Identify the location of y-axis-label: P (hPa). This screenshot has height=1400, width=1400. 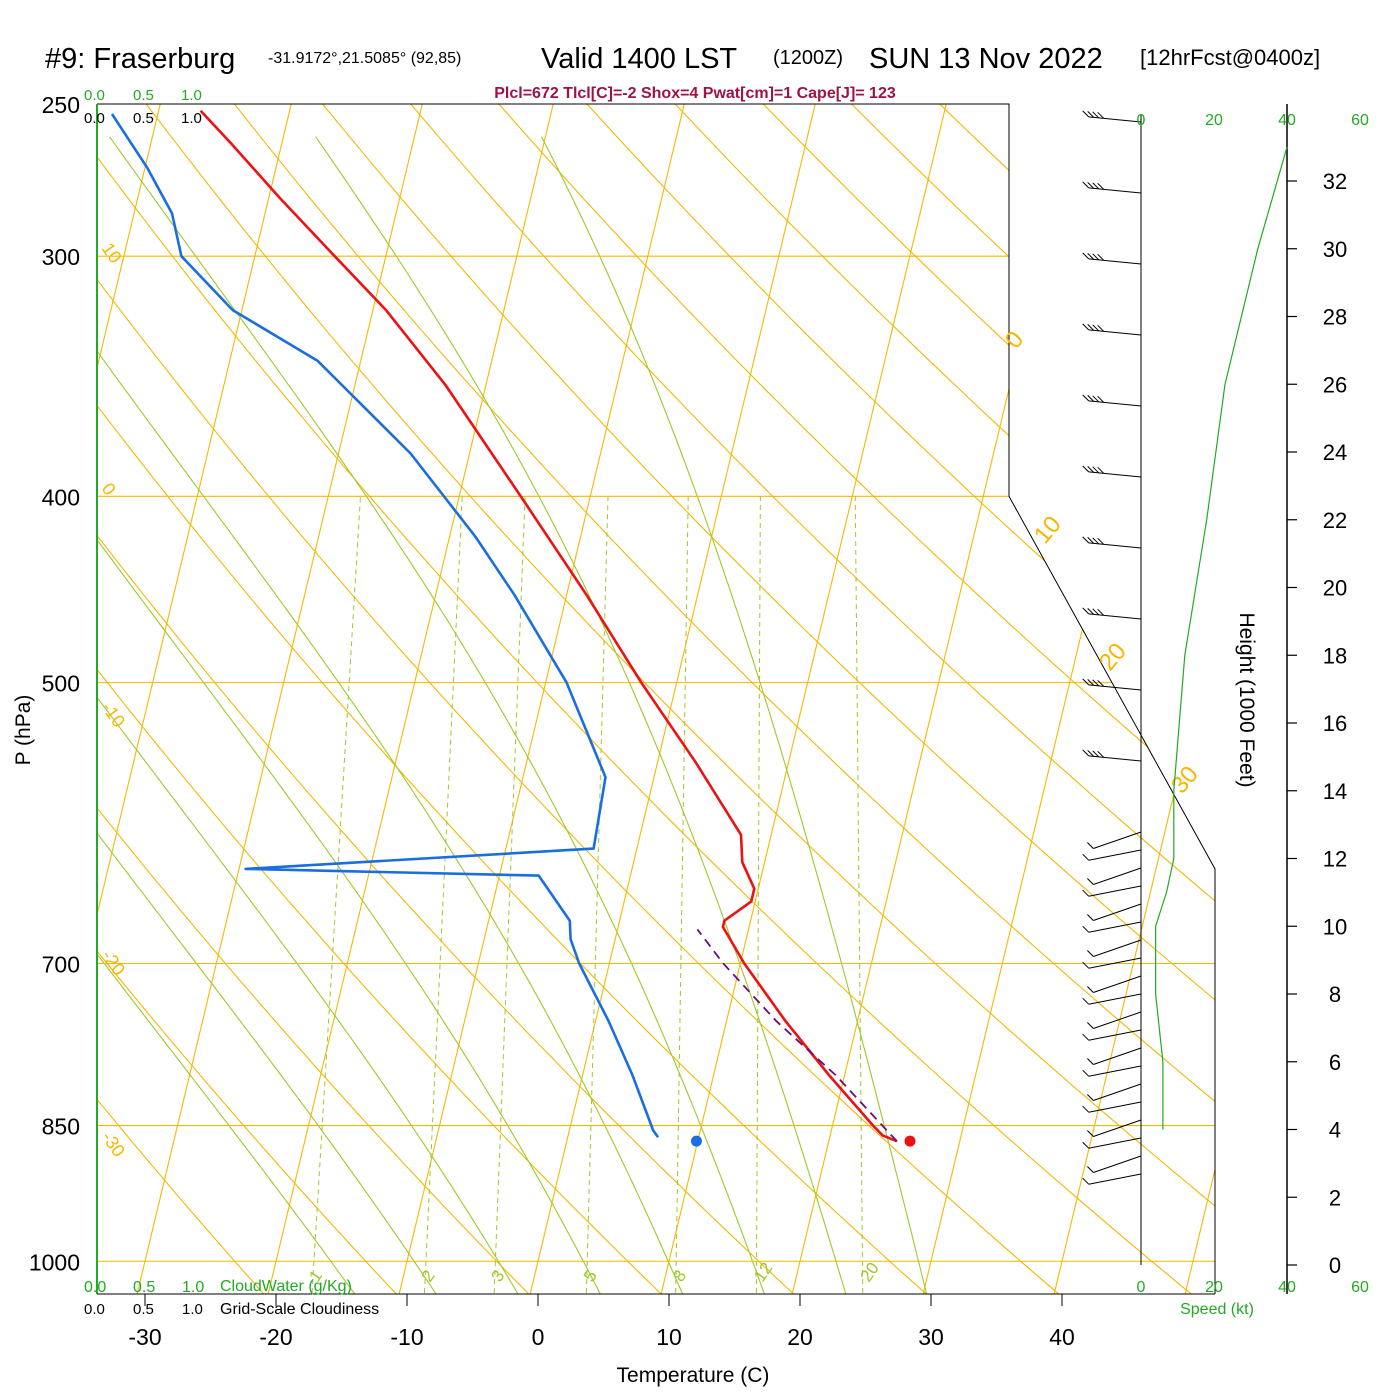
(23, 730).